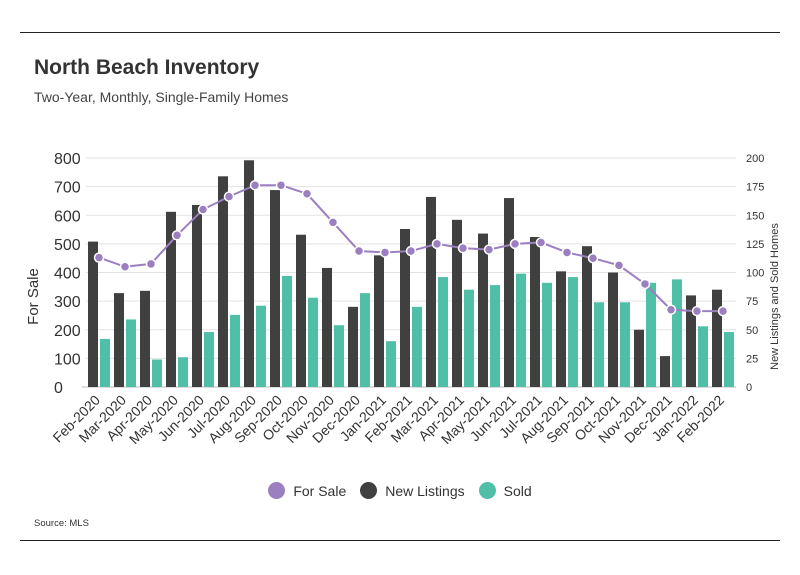 This screenshot has width=800, height=575. Describe the element at coordinates (755, 245) in the screenshot. I see `y-right-tick-label: 125` at that location.